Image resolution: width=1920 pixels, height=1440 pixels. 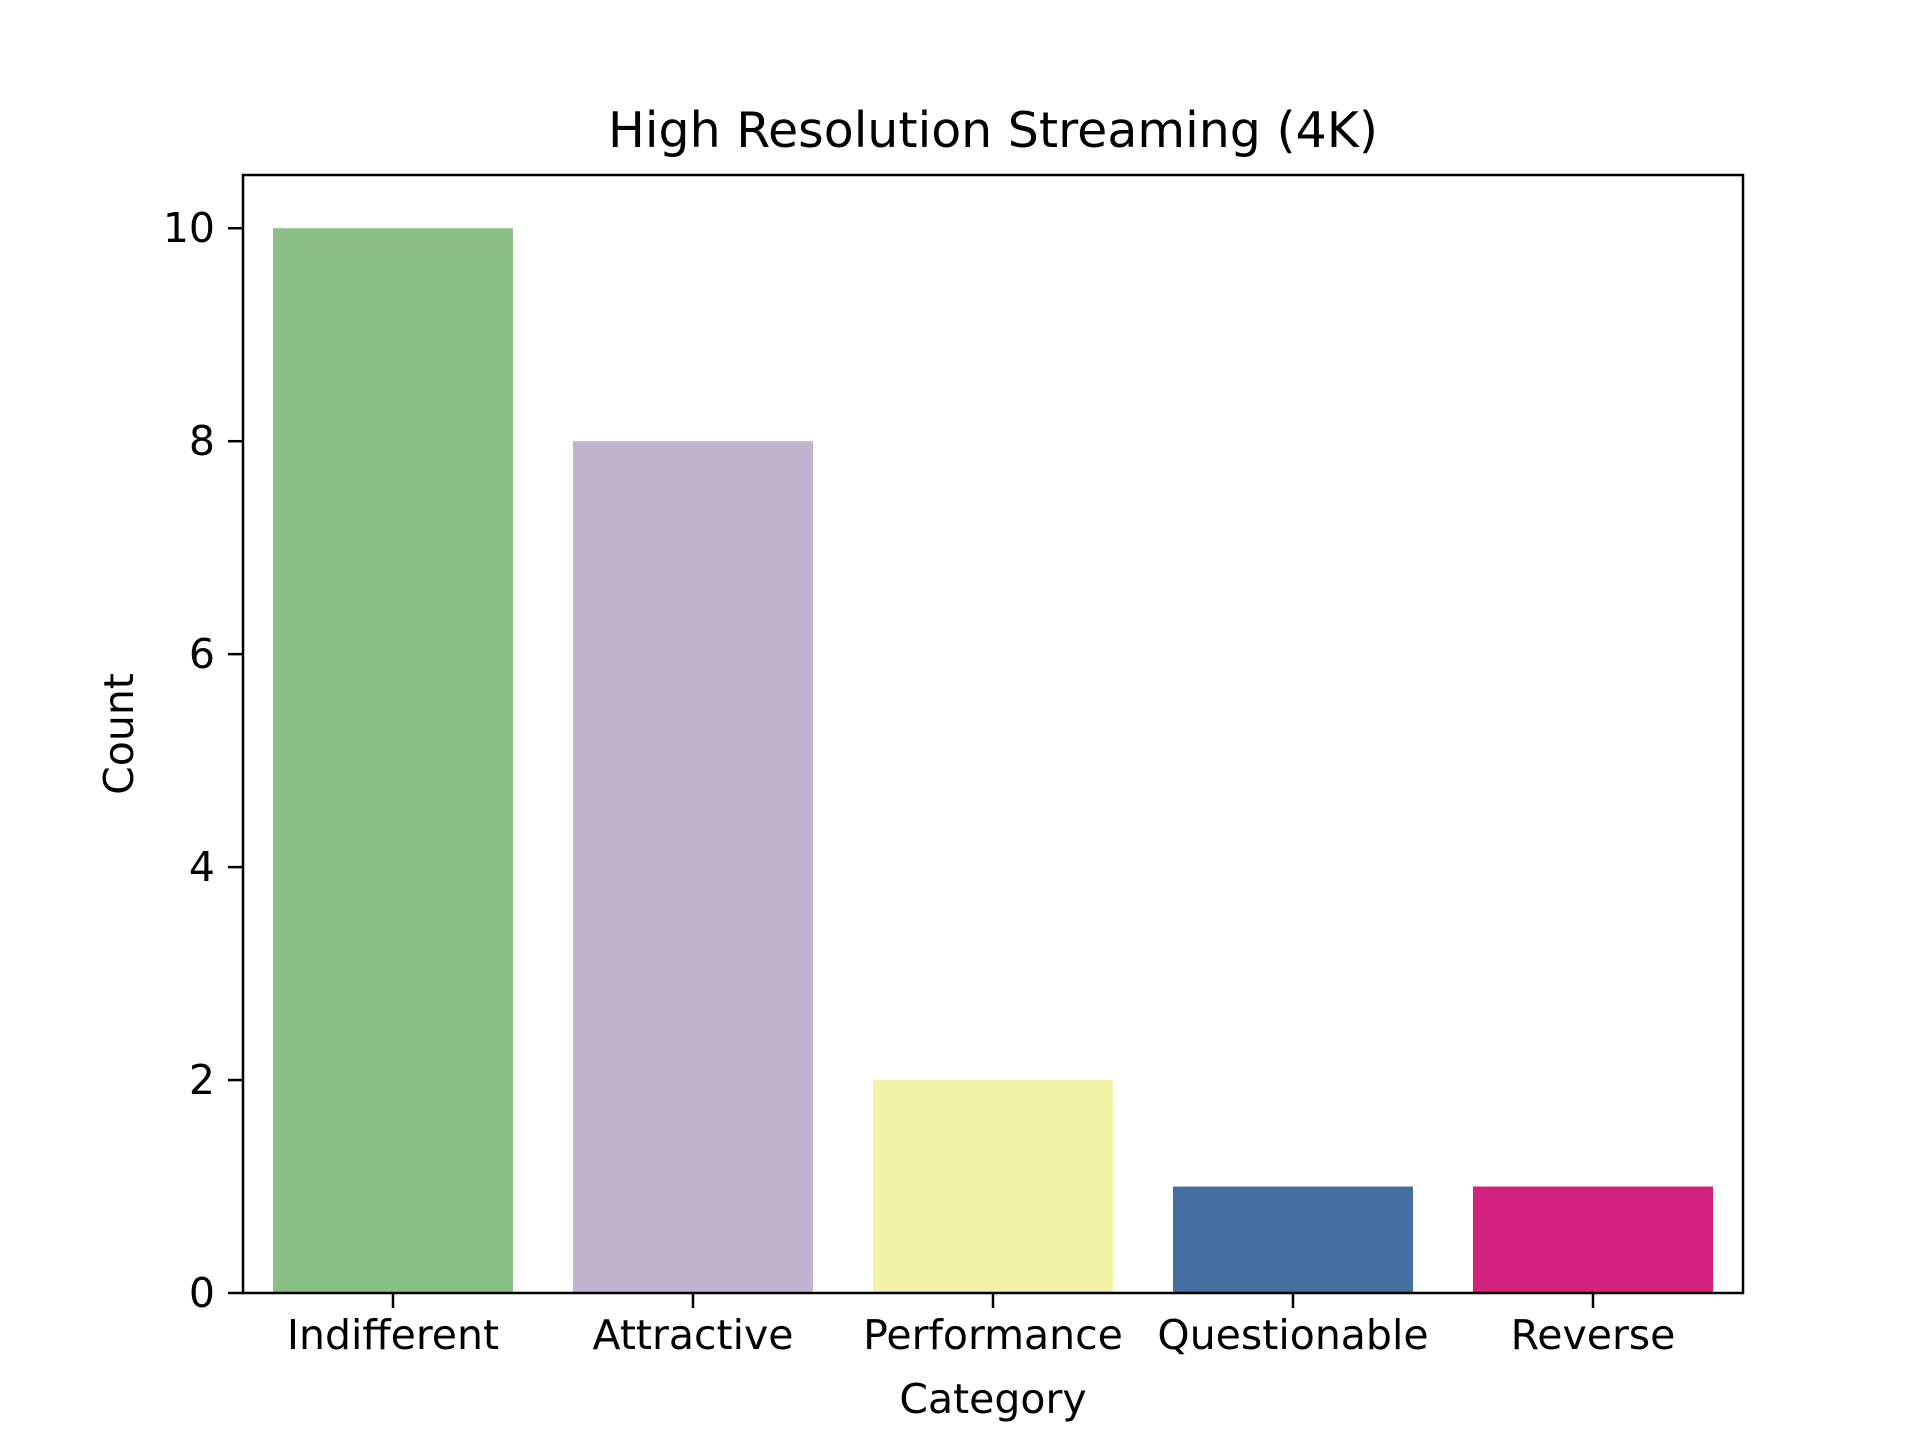 What do you see at coordinates (993, 1335) in the screenshot?
I see `x-tick-label: Performance` at bounding box center [993, 1335].